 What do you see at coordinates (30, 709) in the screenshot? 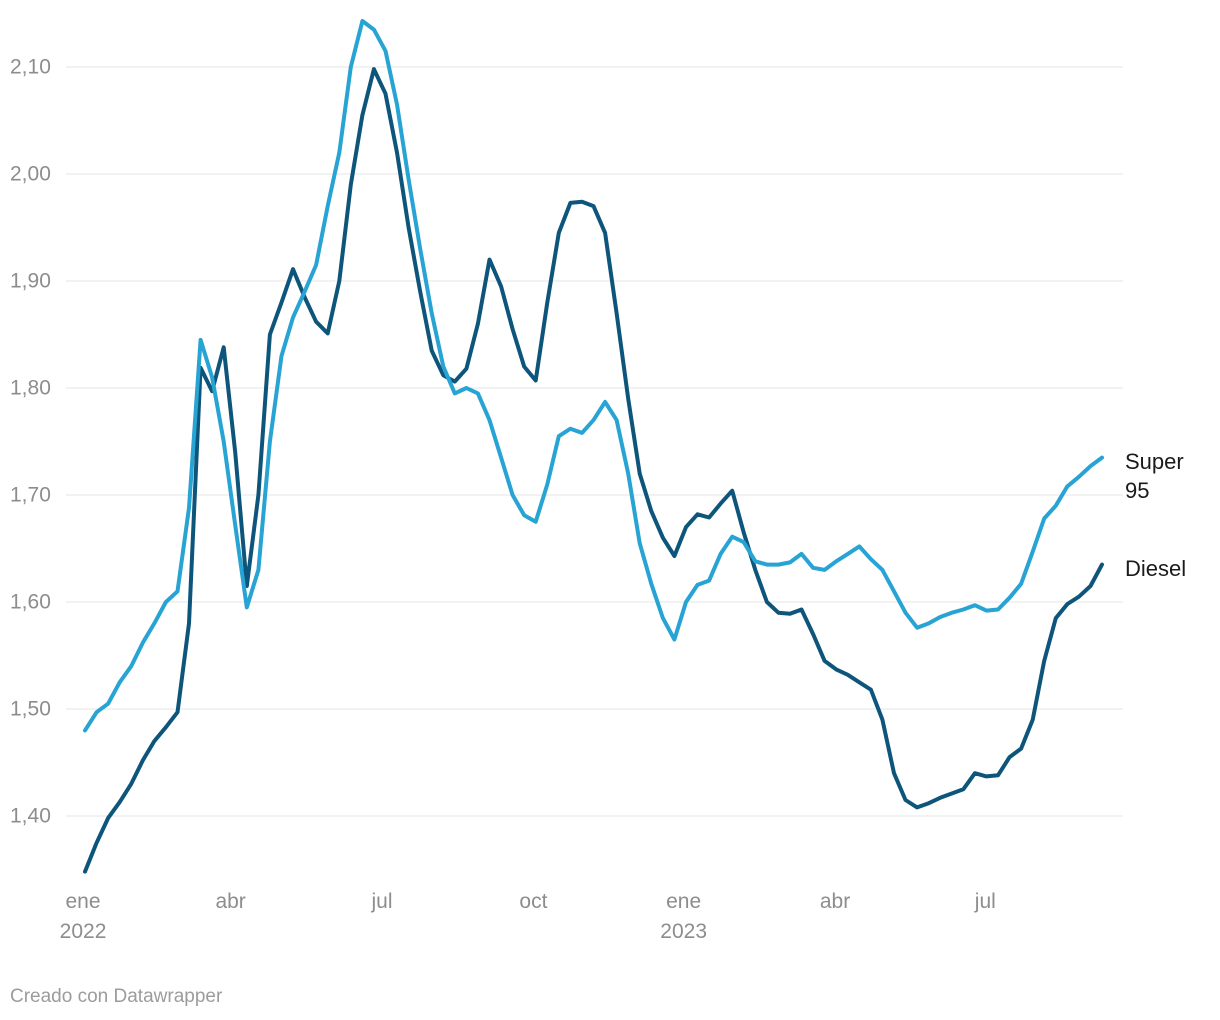
I see `y-axis-label: 1,50` at bounding box center [30, 709].